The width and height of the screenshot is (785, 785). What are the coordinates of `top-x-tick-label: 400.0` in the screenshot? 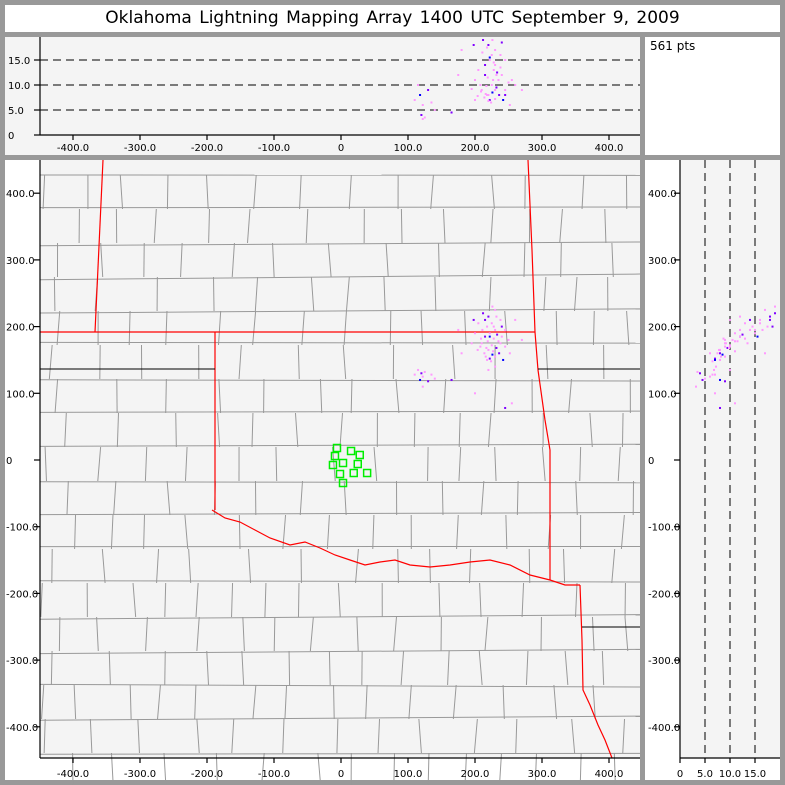 It's located at (609, 148).